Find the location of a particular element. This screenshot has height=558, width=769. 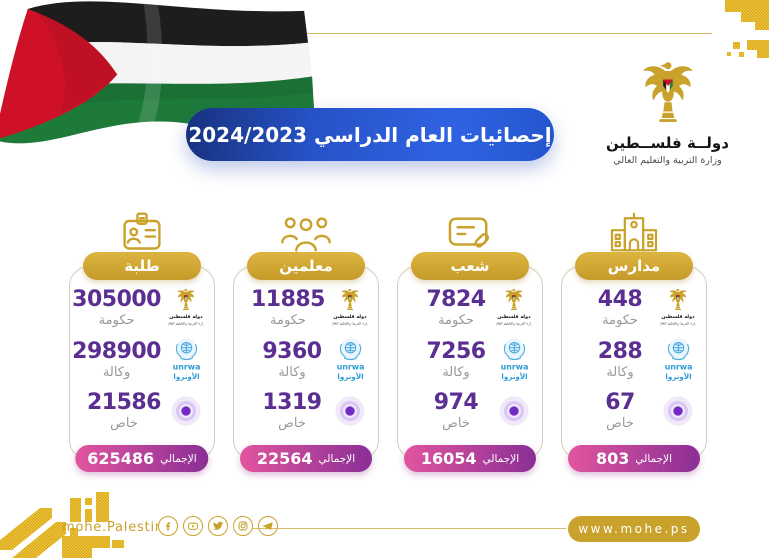

footer-divider-line is located at coordinates (409, 528).